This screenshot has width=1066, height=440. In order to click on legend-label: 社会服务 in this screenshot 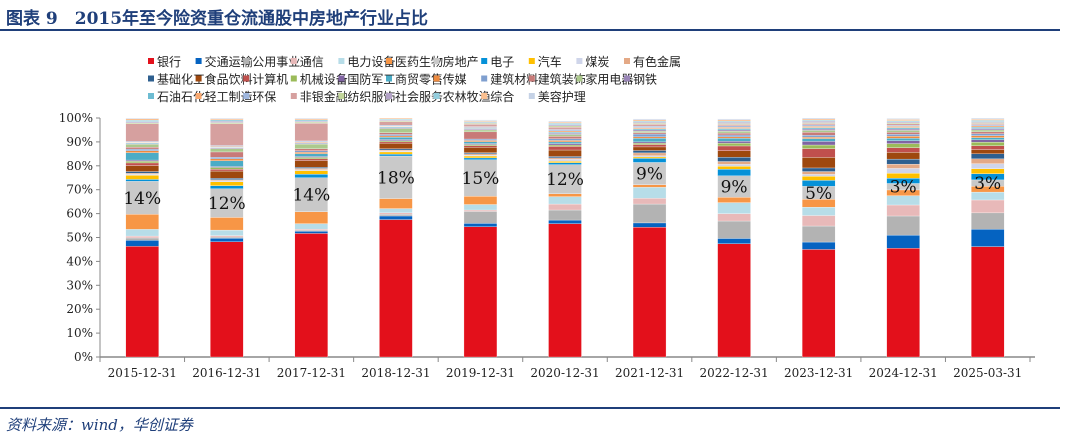, I will do `click(419, 96)`.